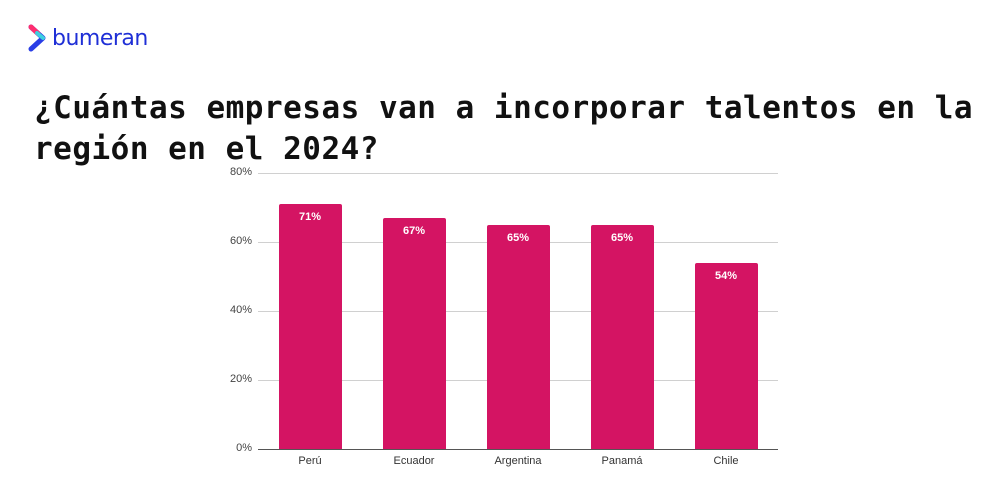 This screenshot has width=1005, height=487. I want to click on brand-logo: bumeran, so click(88, 38).